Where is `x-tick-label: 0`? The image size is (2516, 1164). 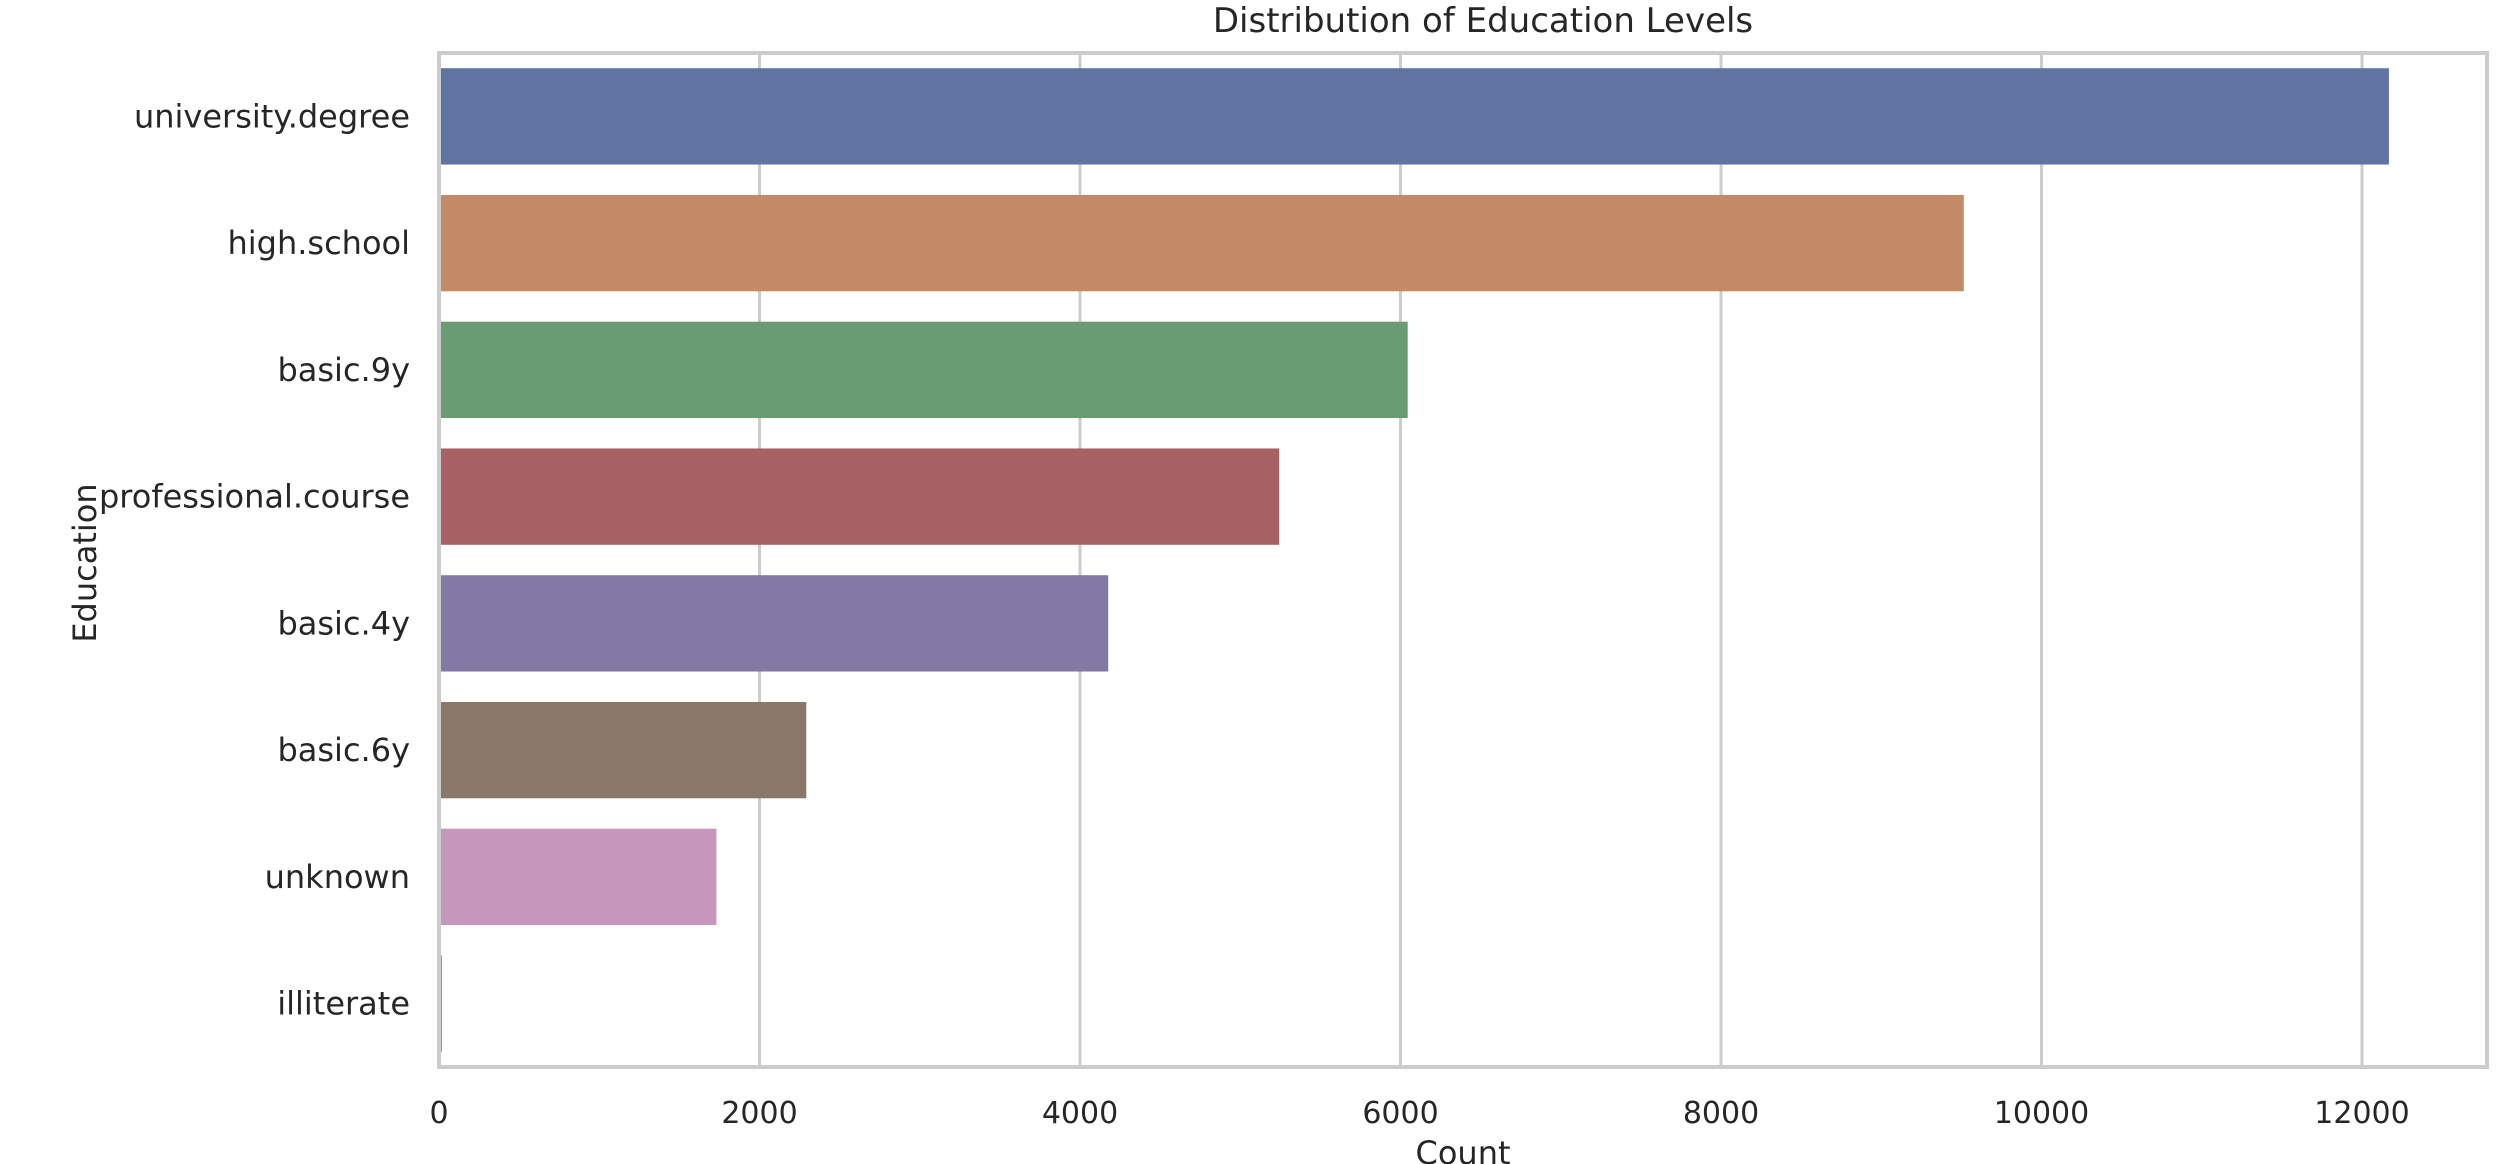 x-tick-label: 0 is located at coordinates (438, 1113).